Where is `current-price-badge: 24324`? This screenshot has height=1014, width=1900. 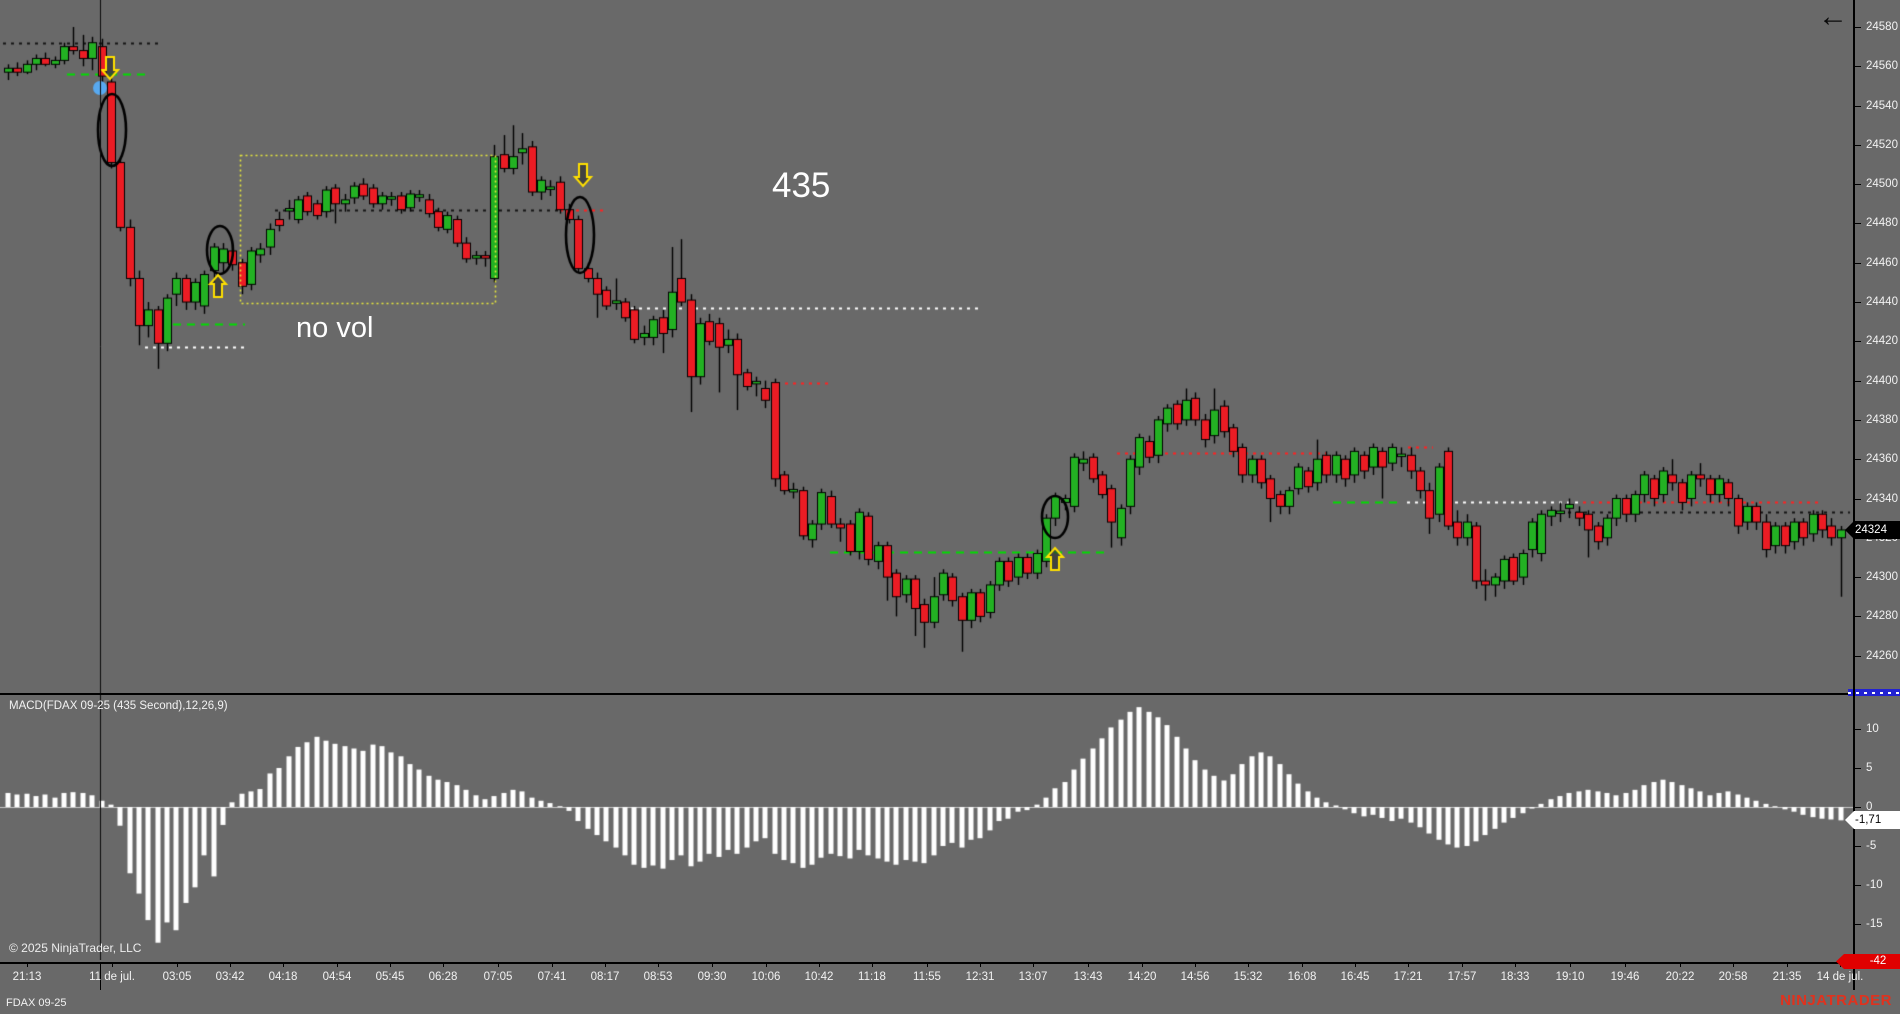
current-price-badge: 24324 is located at coordinates (1872, 530).